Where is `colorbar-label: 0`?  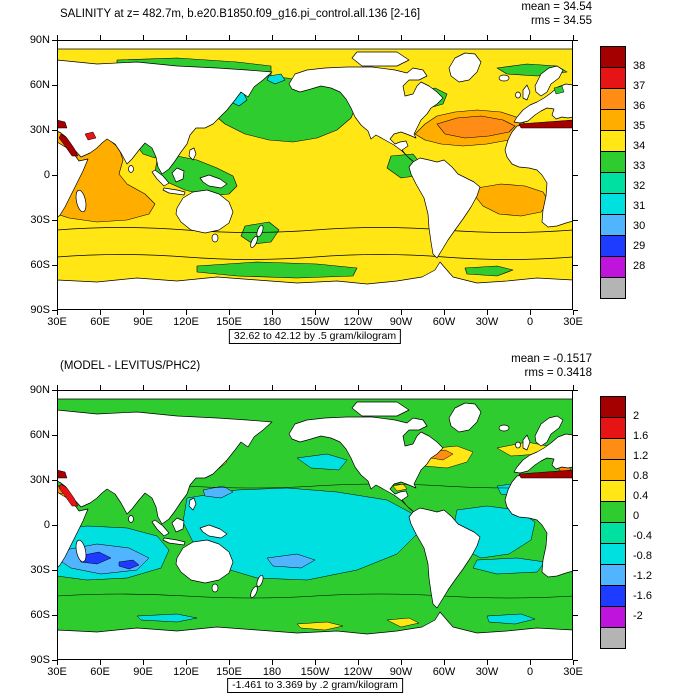
colorbar-label: 0 is located at coordinates (636, 516).